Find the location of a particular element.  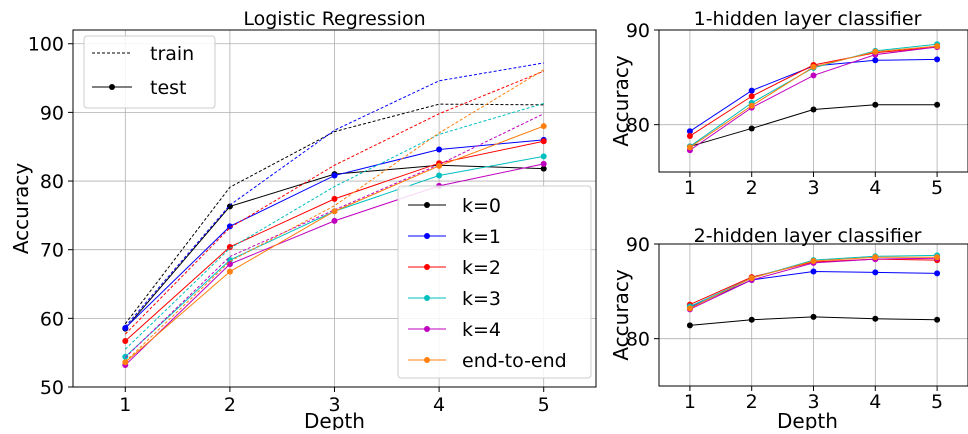

chart0-ytick-label-0: 50 is located at coordinates (52, 388).